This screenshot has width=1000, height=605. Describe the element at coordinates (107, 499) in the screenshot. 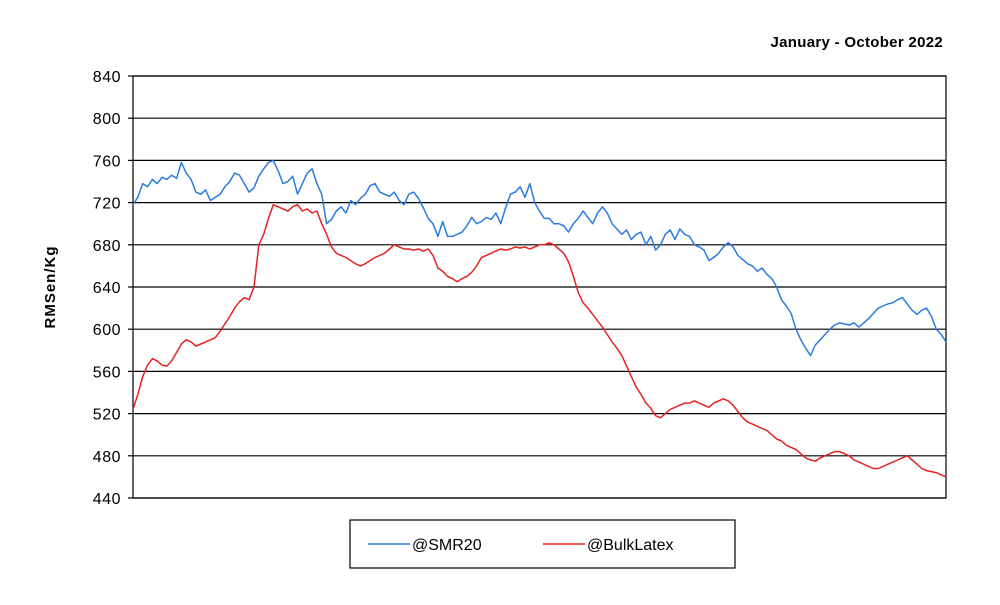

I see `y-tick-label-440: 440` at that location.